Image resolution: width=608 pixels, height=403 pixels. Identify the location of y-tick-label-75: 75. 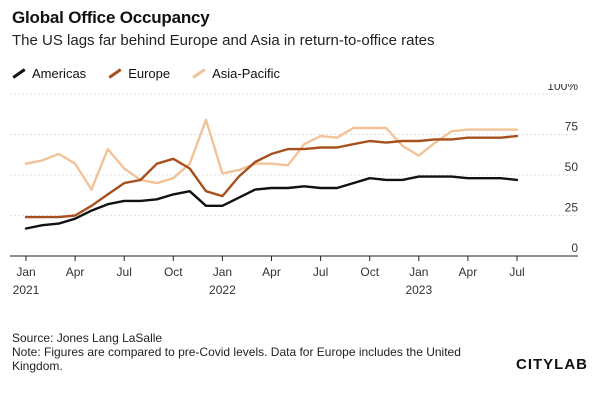
(572, 127).